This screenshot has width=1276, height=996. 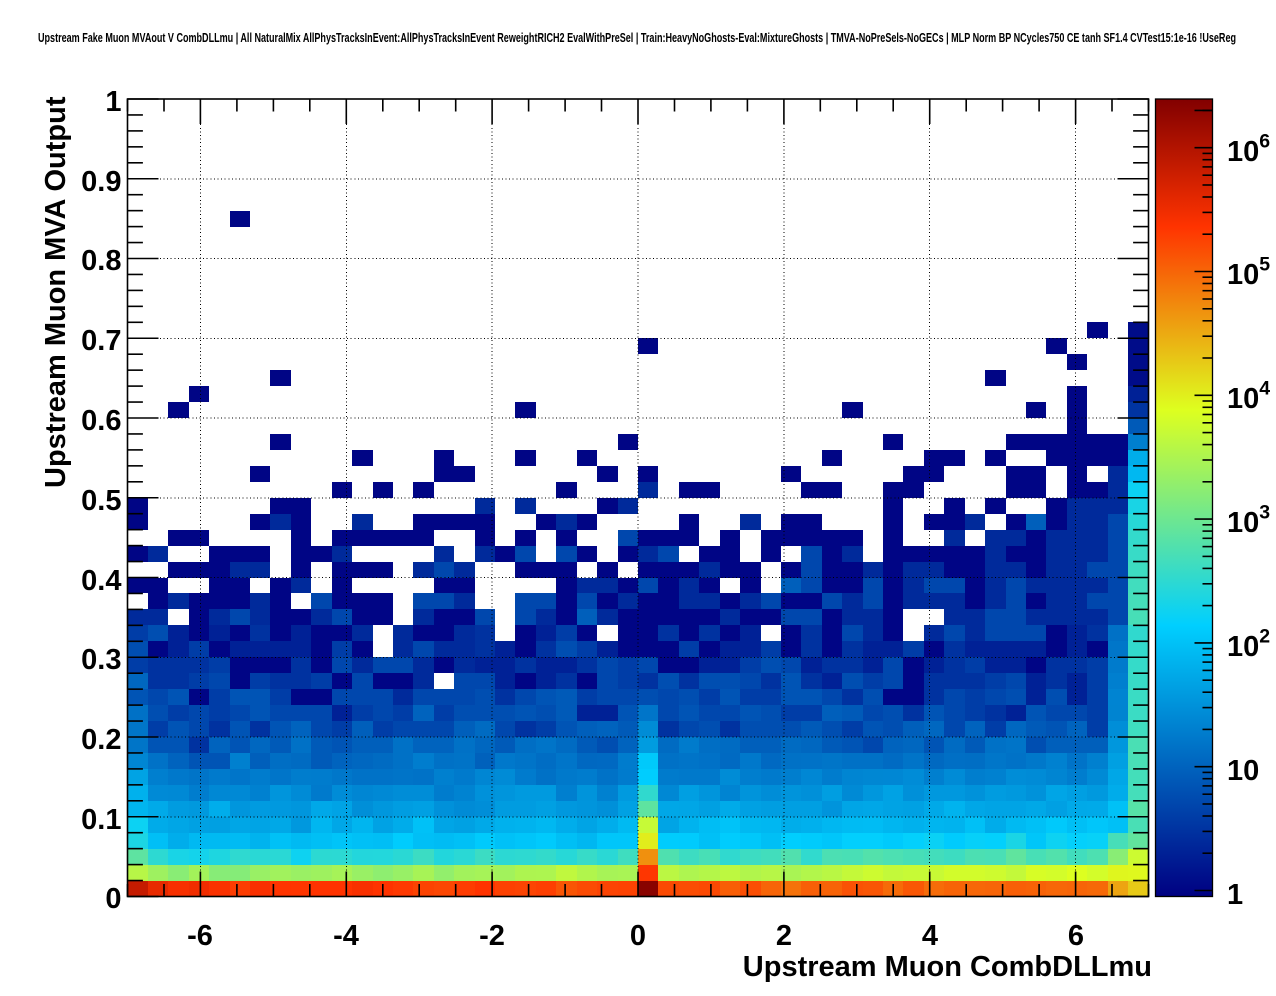 What do you see at coordinates (947, 967) in the screenshot?
I see `svg-text: Upstream Muon CombDLLmu` at bounding box center [947, 967].